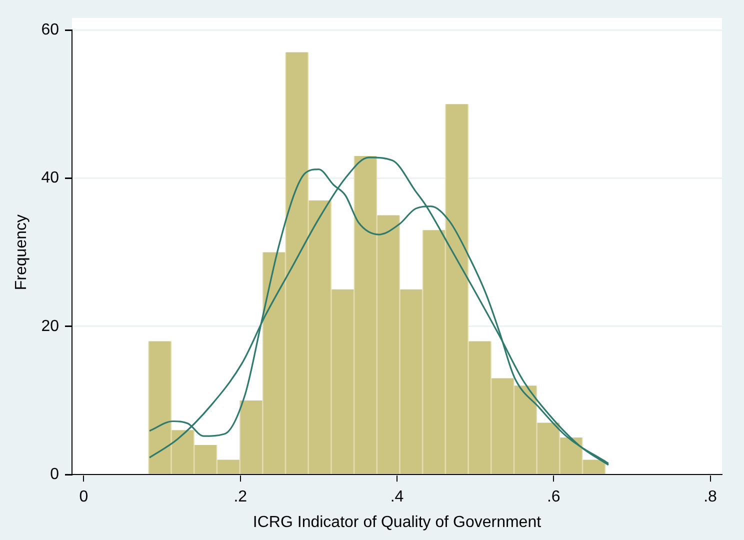  Describe the element at coordinates (50, 178) in the screenshot. I see `y-tick-label: 40` at that location.